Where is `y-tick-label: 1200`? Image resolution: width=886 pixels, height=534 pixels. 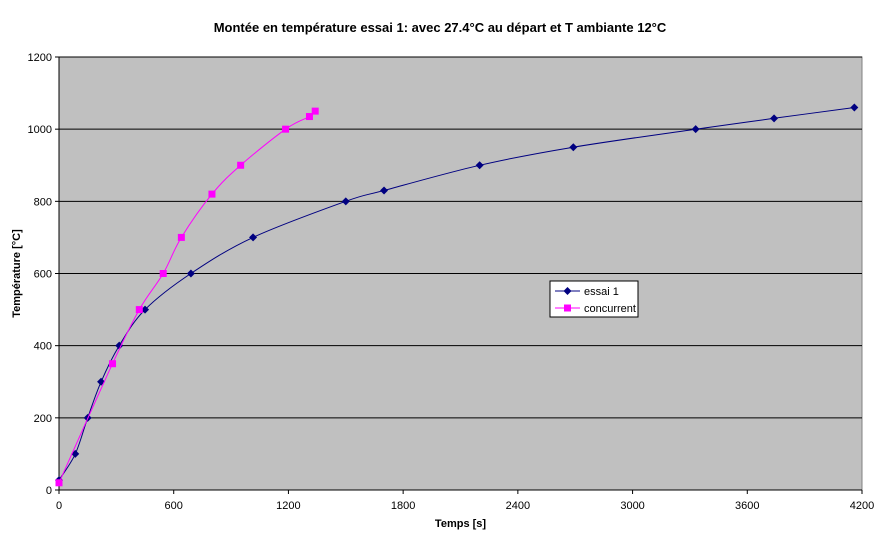 y-tick-label: 1200 is located at coordinates (40, 58).